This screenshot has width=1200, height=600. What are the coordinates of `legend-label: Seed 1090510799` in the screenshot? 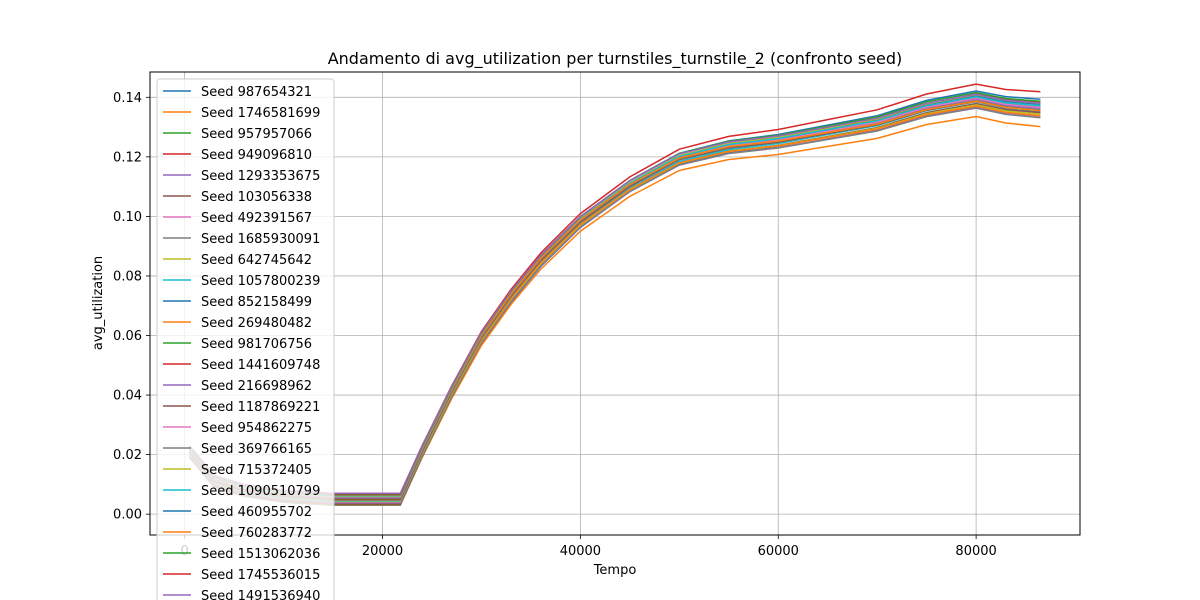 It's located at (260, 491).